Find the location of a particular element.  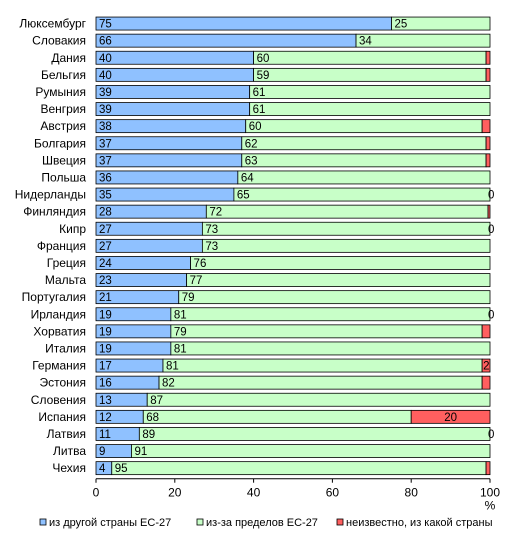

category-label: Словения is located at coordinates (58, 400).